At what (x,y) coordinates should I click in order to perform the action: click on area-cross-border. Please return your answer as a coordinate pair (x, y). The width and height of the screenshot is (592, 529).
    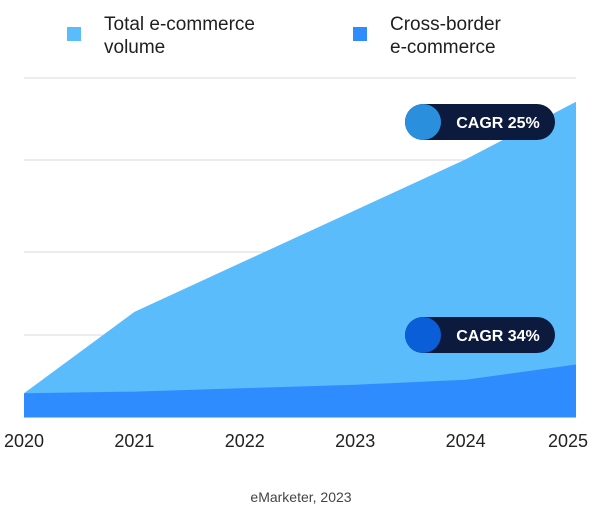
    Looking at the image, I should click on (300, 390).